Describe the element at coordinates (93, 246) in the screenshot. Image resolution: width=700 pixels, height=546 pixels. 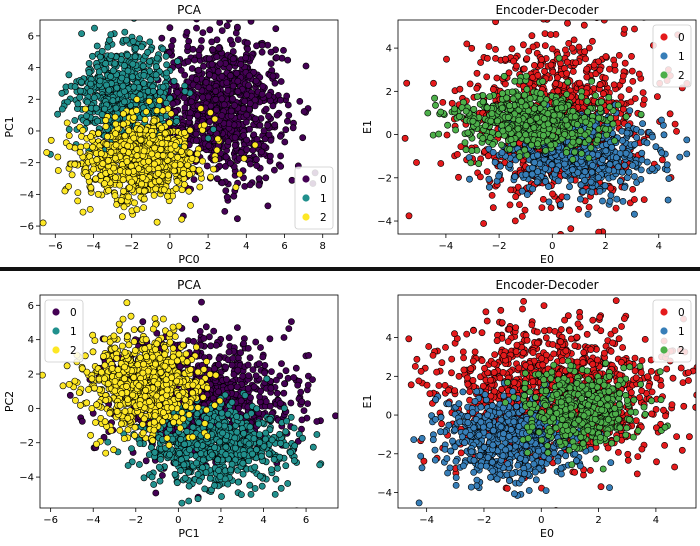
I see `x-tick-label: −4` at that location.